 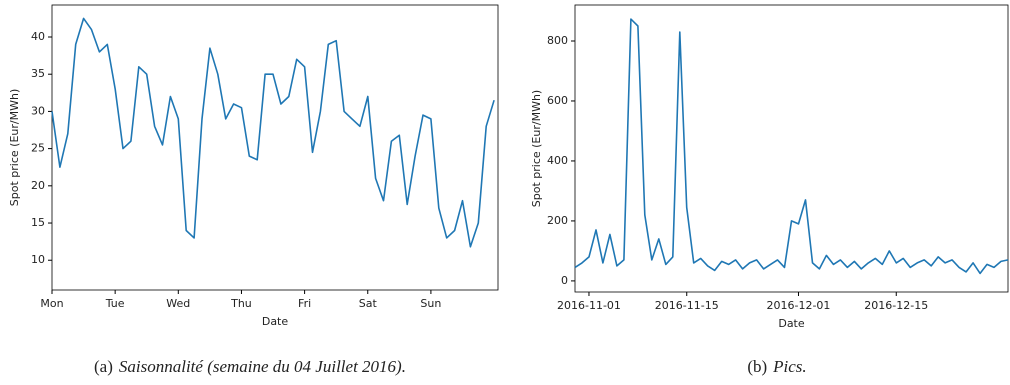 What do you see at coordinates (757, 366) in the screenshot?
I see `caption-label: (b)` at bounding box center [757, 366].